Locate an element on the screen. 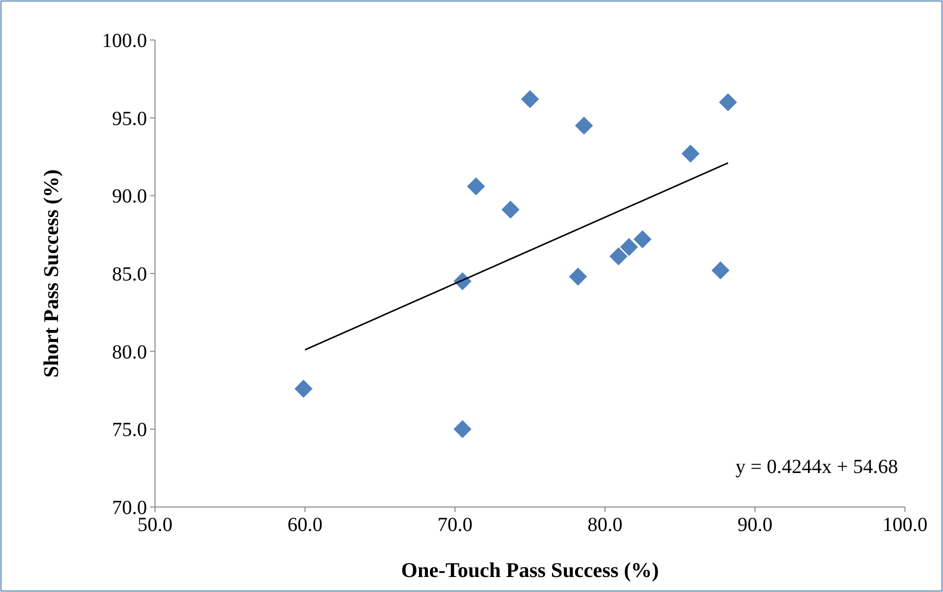 This screenshot has height=592, width=943. x-tick-label: 90.0 is located at coordinates (755, 525).